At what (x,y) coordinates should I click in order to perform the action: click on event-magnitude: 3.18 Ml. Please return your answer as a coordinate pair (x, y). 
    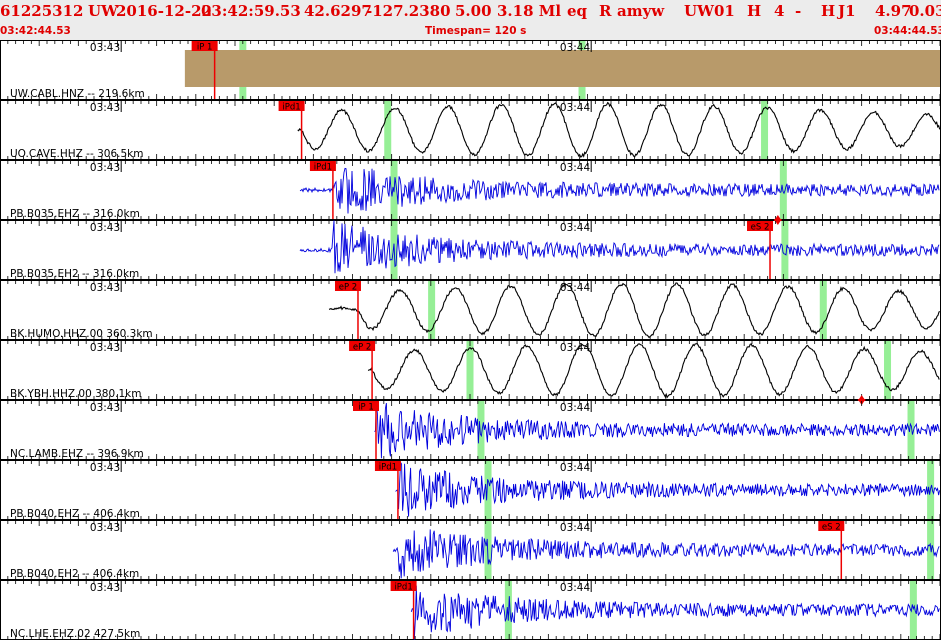
    Looking at the image, I should click on (529, 11).